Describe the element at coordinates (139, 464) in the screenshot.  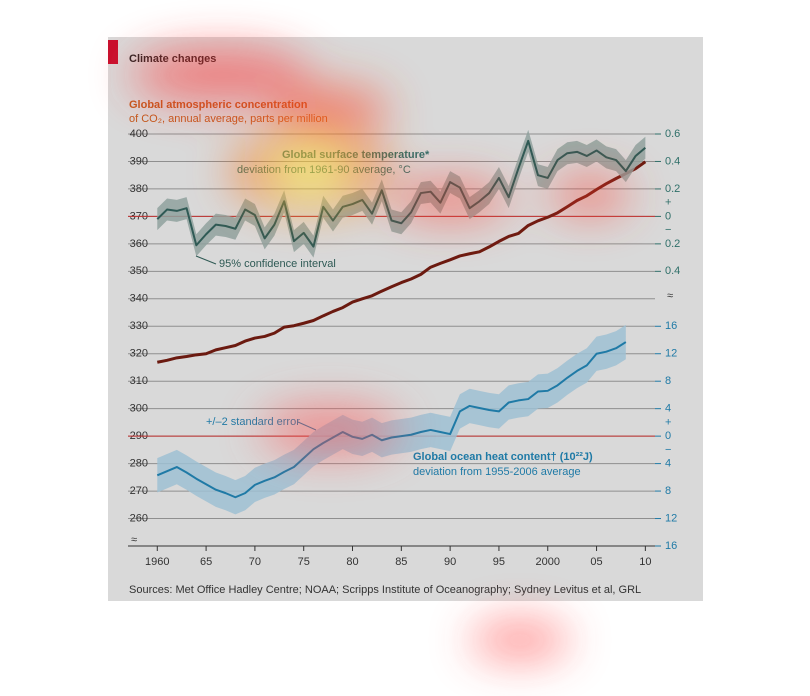
I see `y-tick-label: 280` at that location.